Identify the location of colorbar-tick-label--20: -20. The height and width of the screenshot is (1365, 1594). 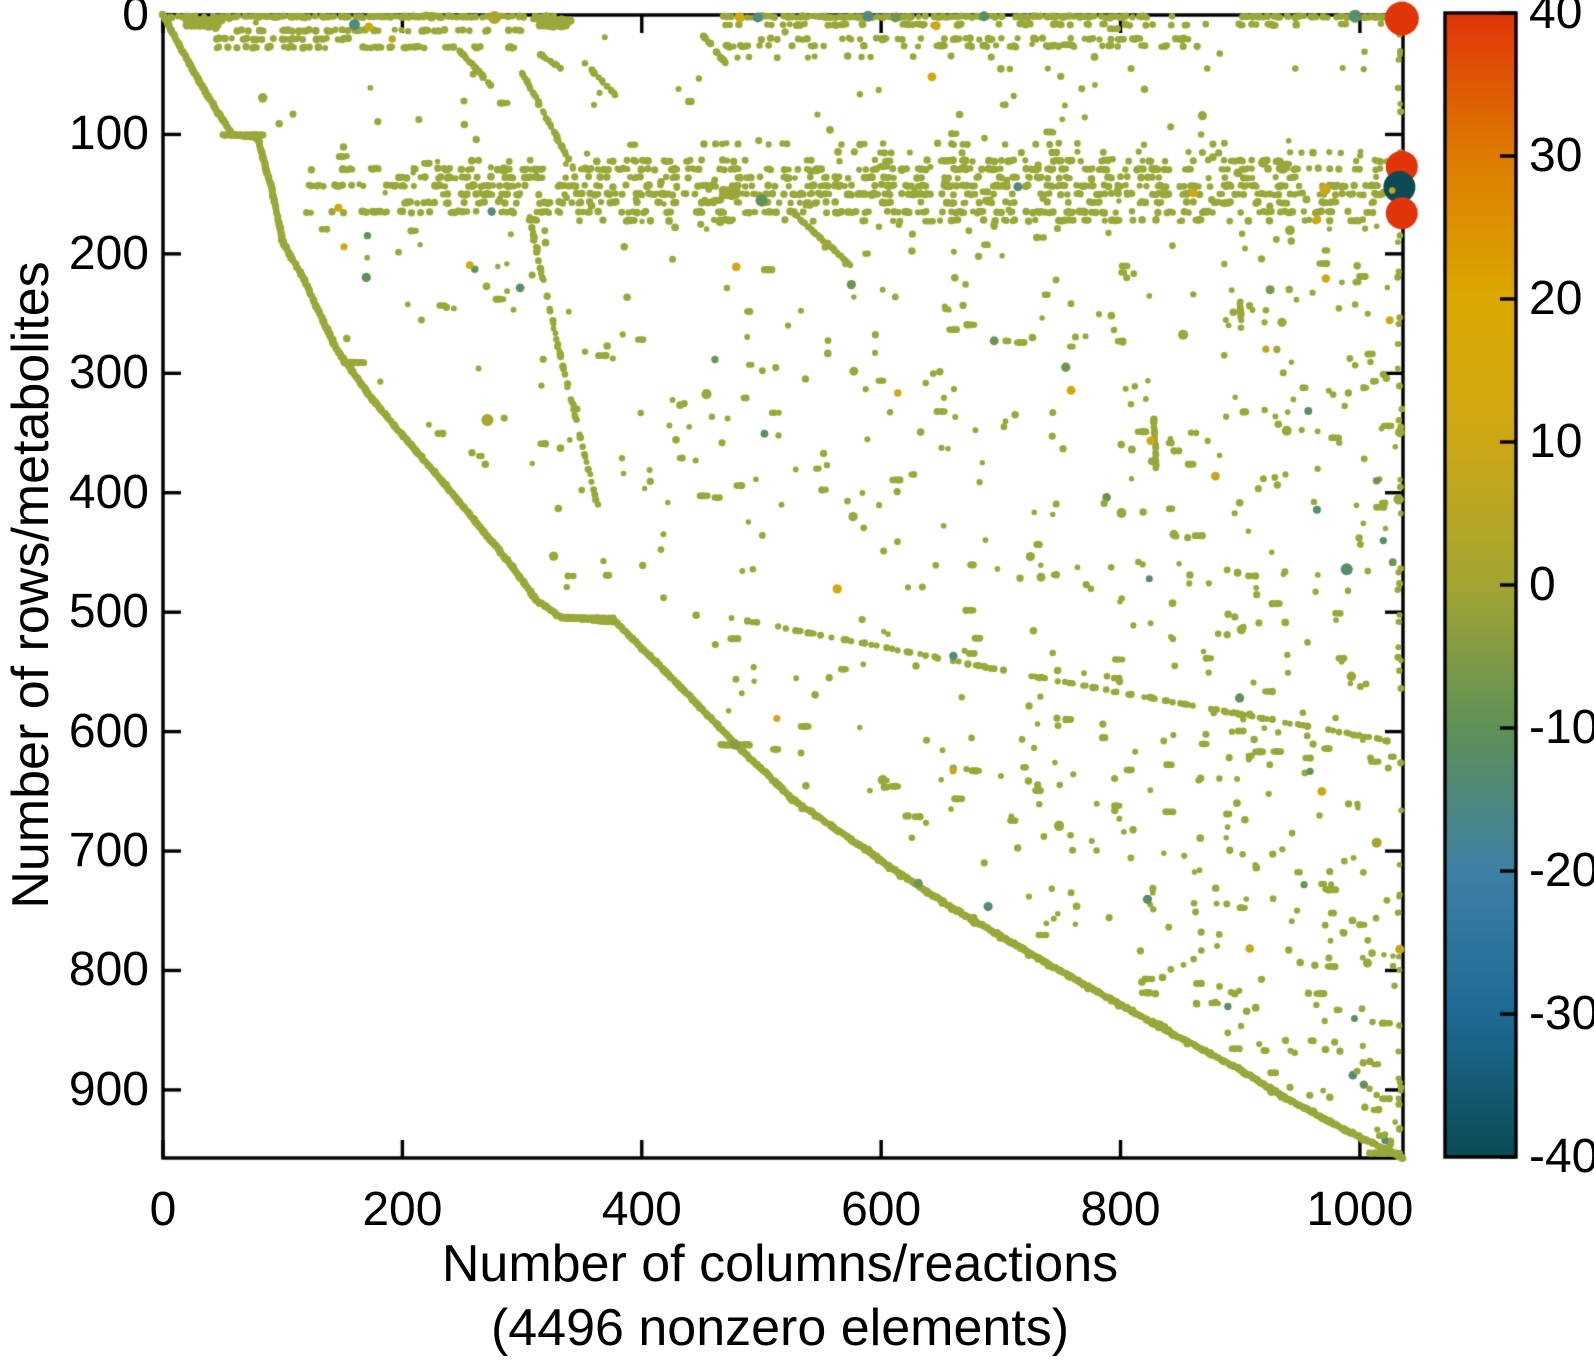
(1561, 870).